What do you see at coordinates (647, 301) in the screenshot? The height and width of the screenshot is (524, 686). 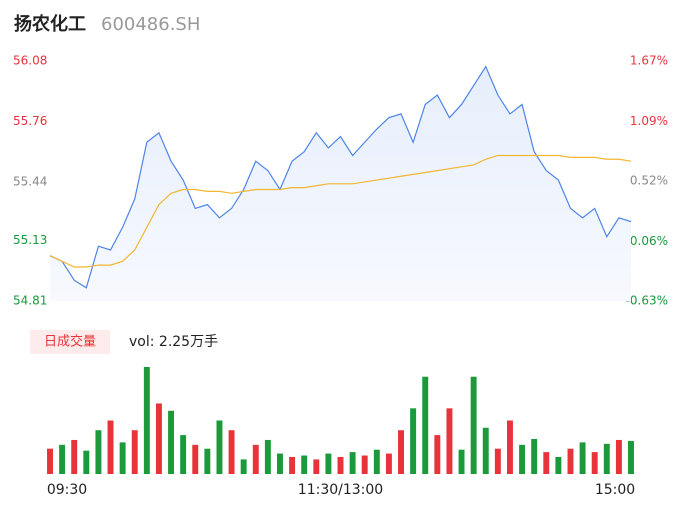 I see `y2-tick-label: -0.63%` at bounding box center [647, 301].